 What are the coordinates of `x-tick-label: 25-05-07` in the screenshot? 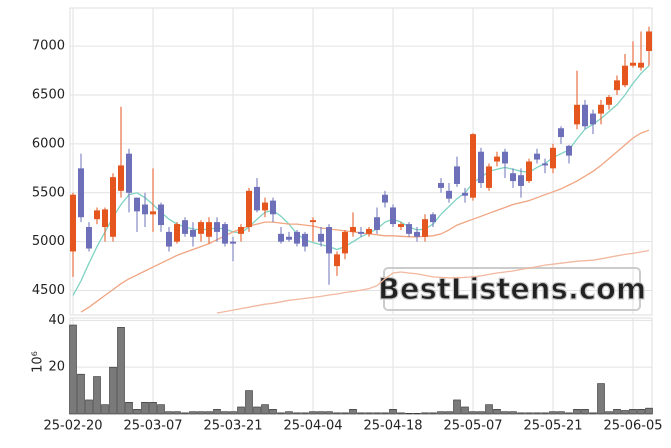 It's located at (472, 426).